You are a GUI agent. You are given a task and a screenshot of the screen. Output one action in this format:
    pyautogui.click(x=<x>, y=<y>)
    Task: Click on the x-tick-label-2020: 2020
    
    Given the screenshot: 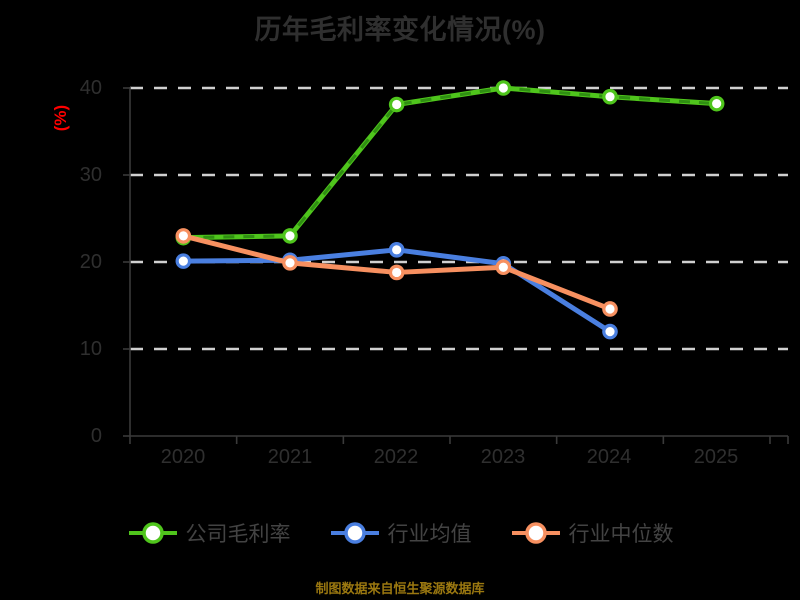 What is the action you would take?
    pyautogui.click(x=183, y=457)
    